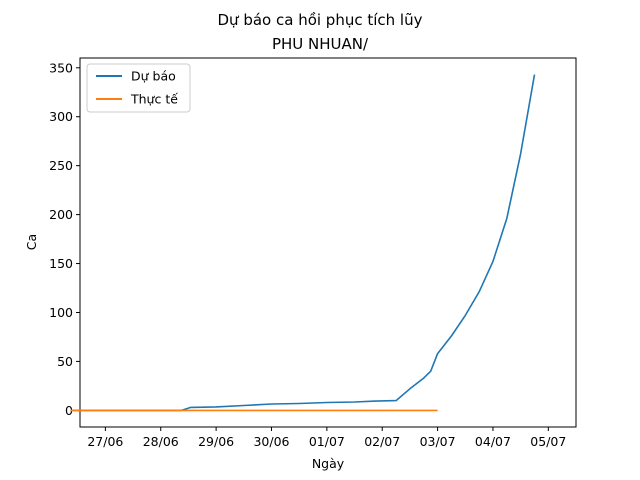 The image size is (640, 480). What do you see at coordinates (153, 76) in the screenshot?
I see `legend-label-forecast: Dự báo` at bounding box center [153, 76].